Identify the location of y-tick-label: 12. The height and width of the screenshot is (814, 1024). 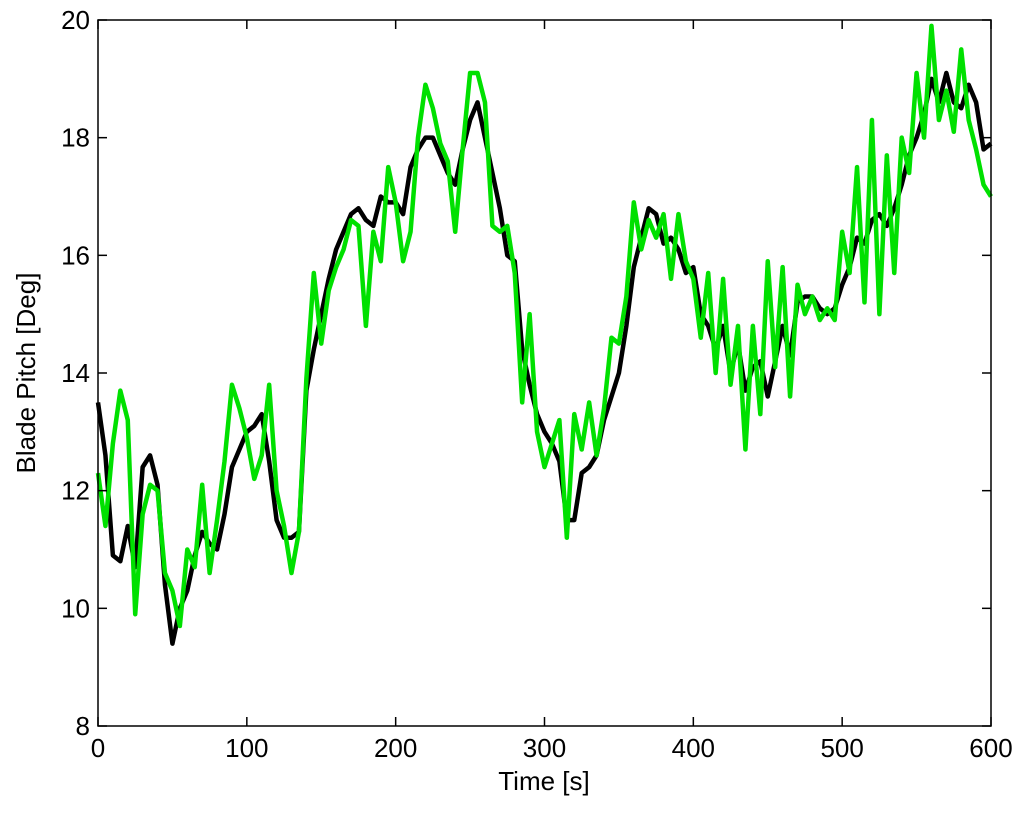
(75, 491).